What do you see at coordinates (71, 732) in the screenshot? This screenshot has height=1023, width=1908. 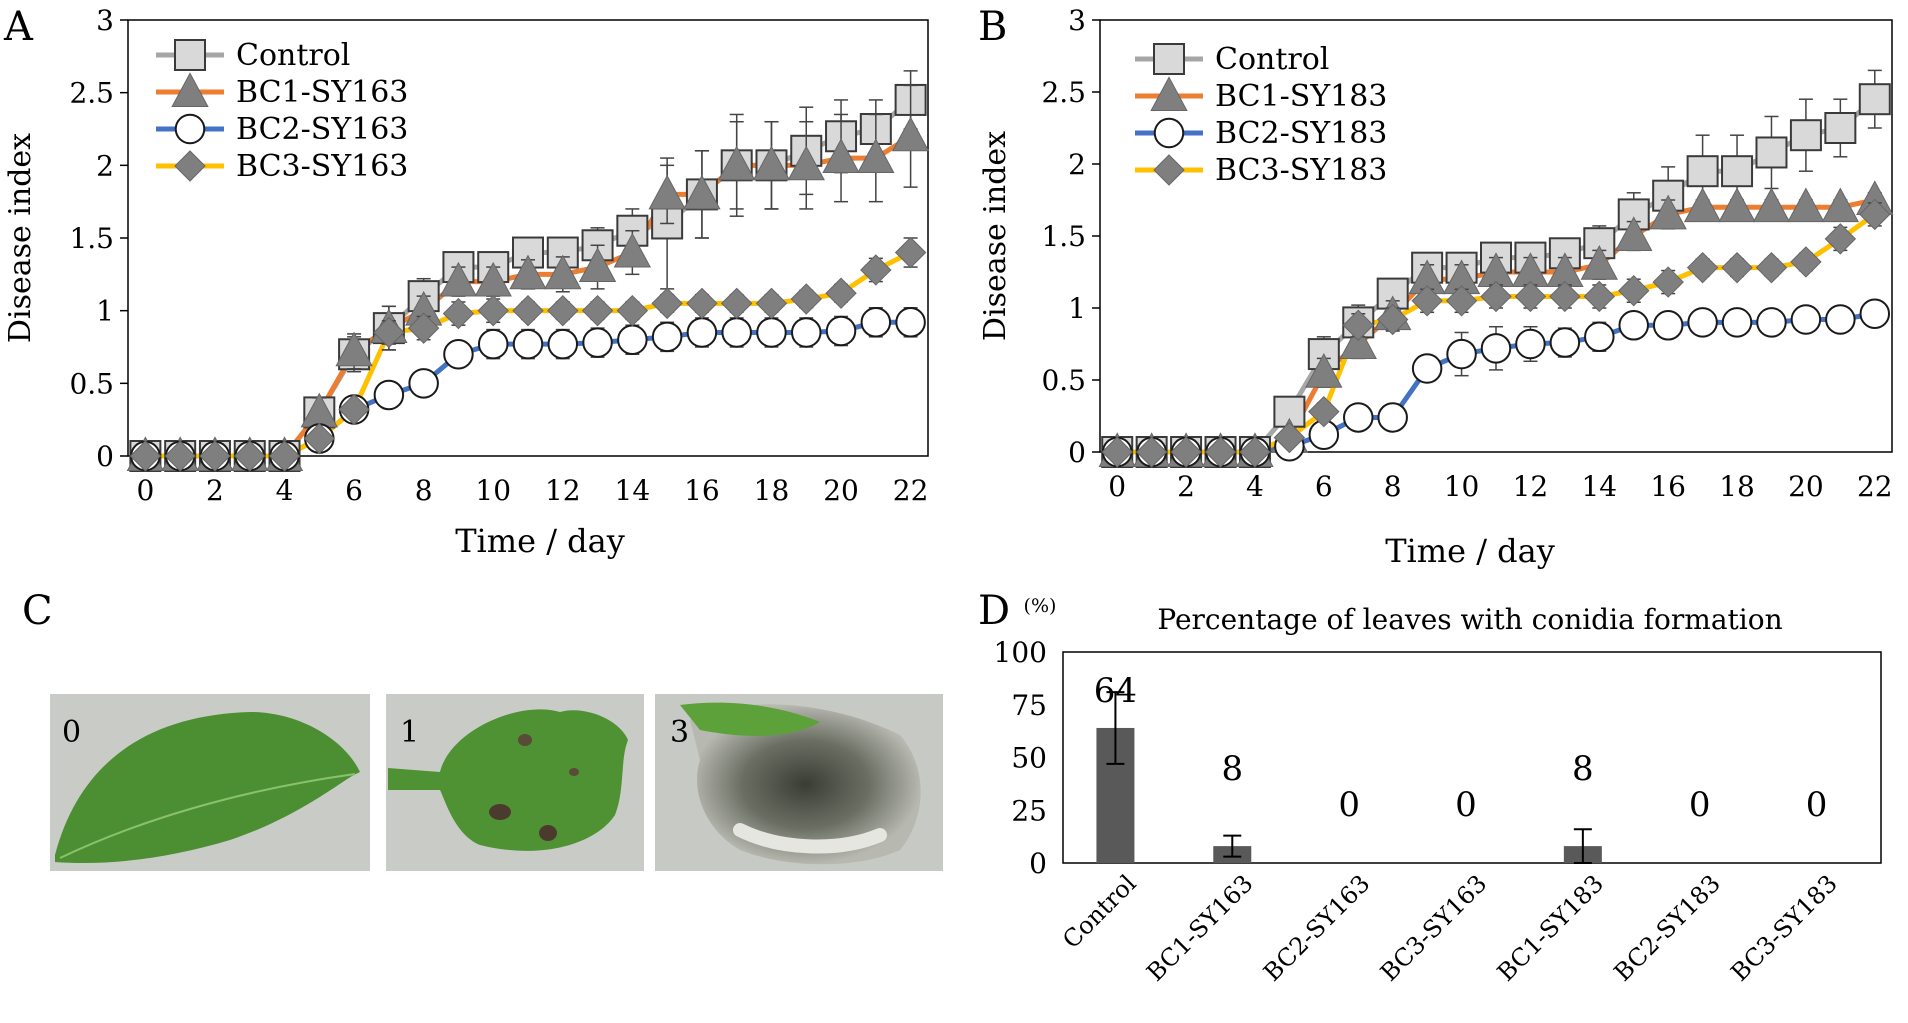 I see `photo-label-0: 0` at bounding box center [71, 732].